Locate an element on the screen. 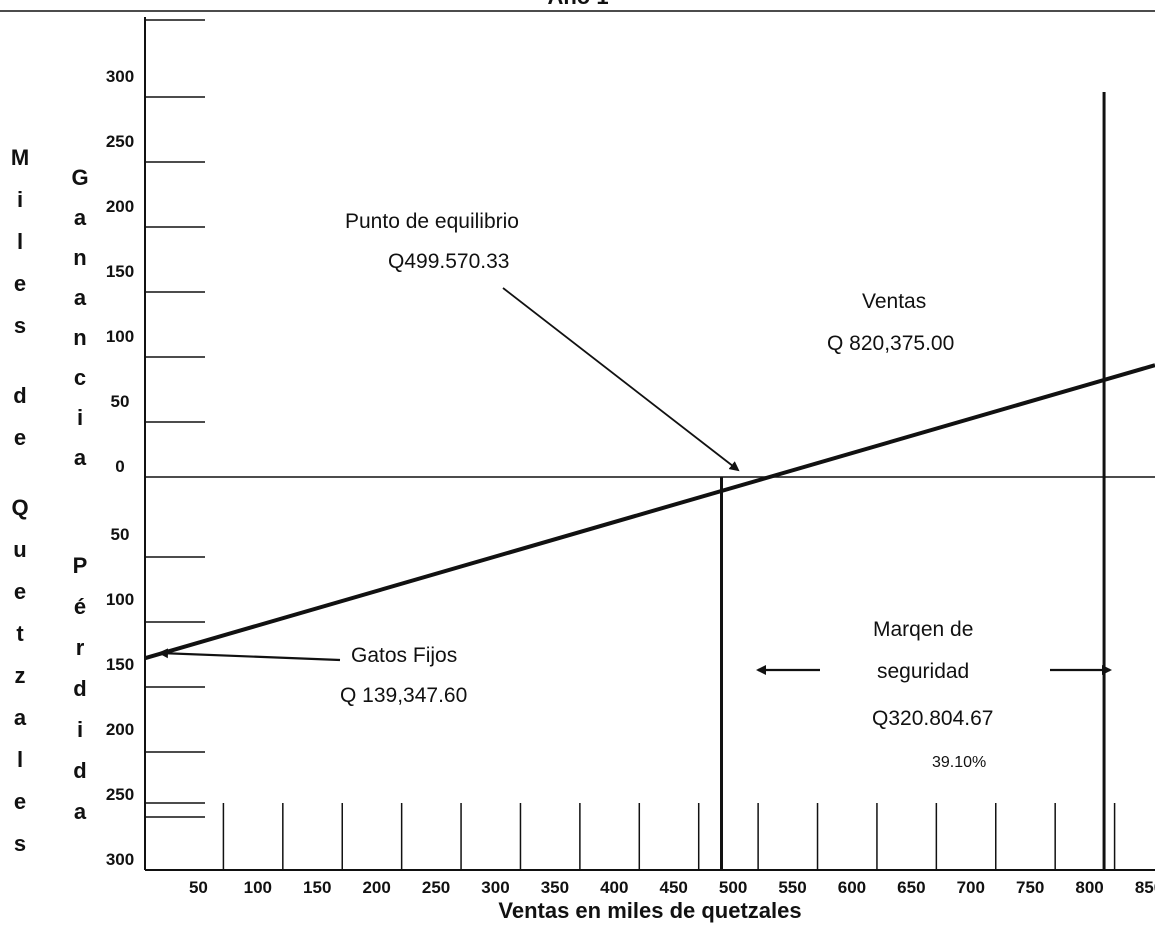 The image size is (1155, 928). x-tick-label: 400 is located at coordinates (614, 887).